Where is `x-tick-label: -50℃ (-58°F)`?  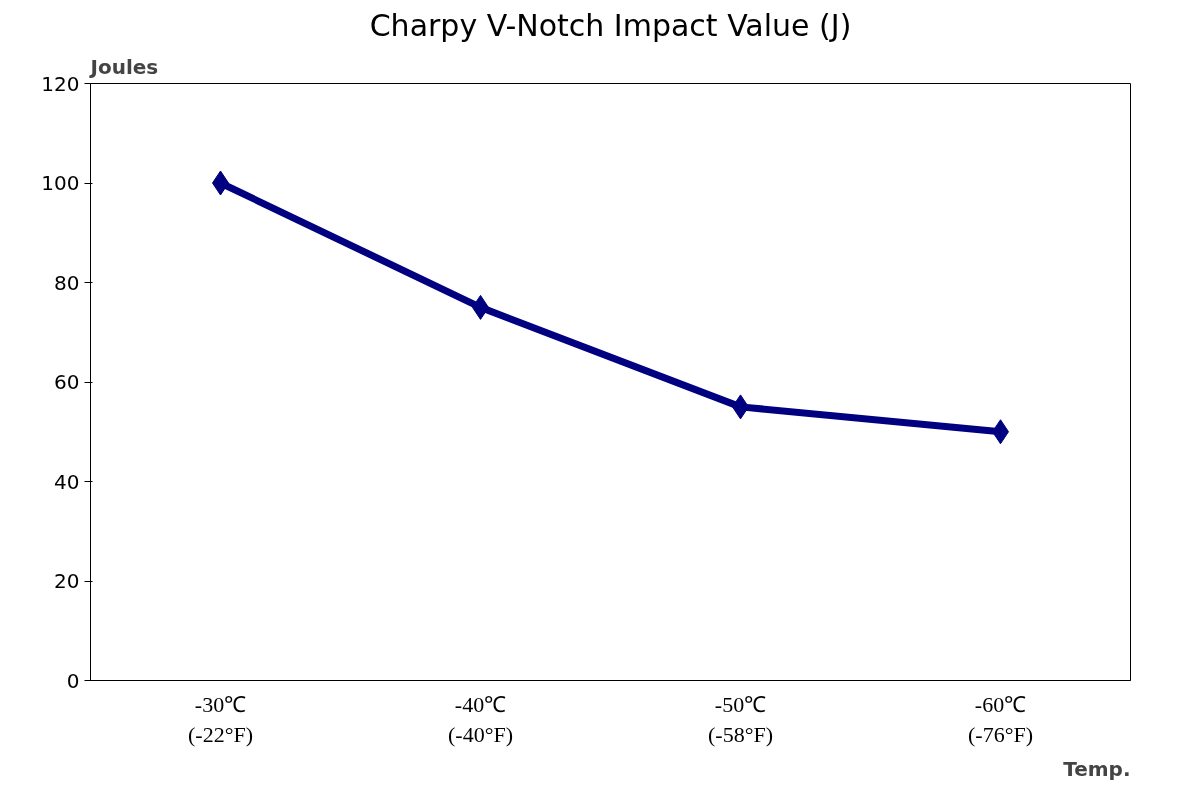
x-tick-label: -50℃ (-58°F) is located at coordinates (740, 719).